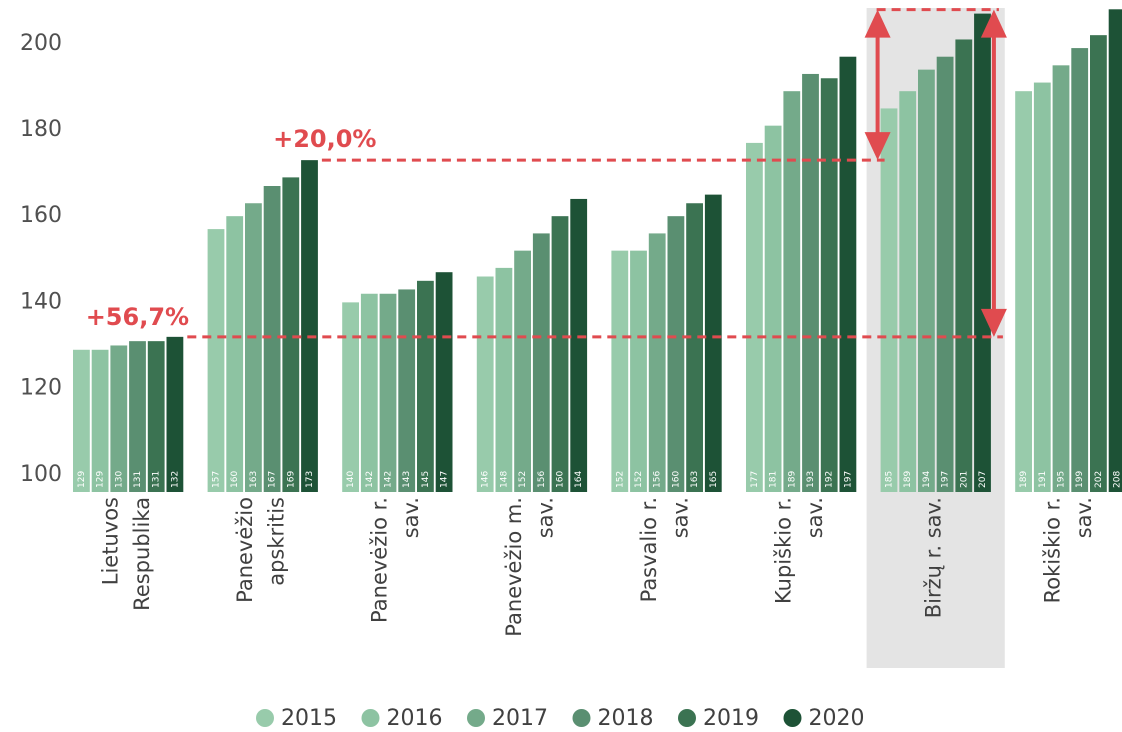  Describe the element at coordinates (579, 479) in the screenshot. I see `value-label: 164` at that location.